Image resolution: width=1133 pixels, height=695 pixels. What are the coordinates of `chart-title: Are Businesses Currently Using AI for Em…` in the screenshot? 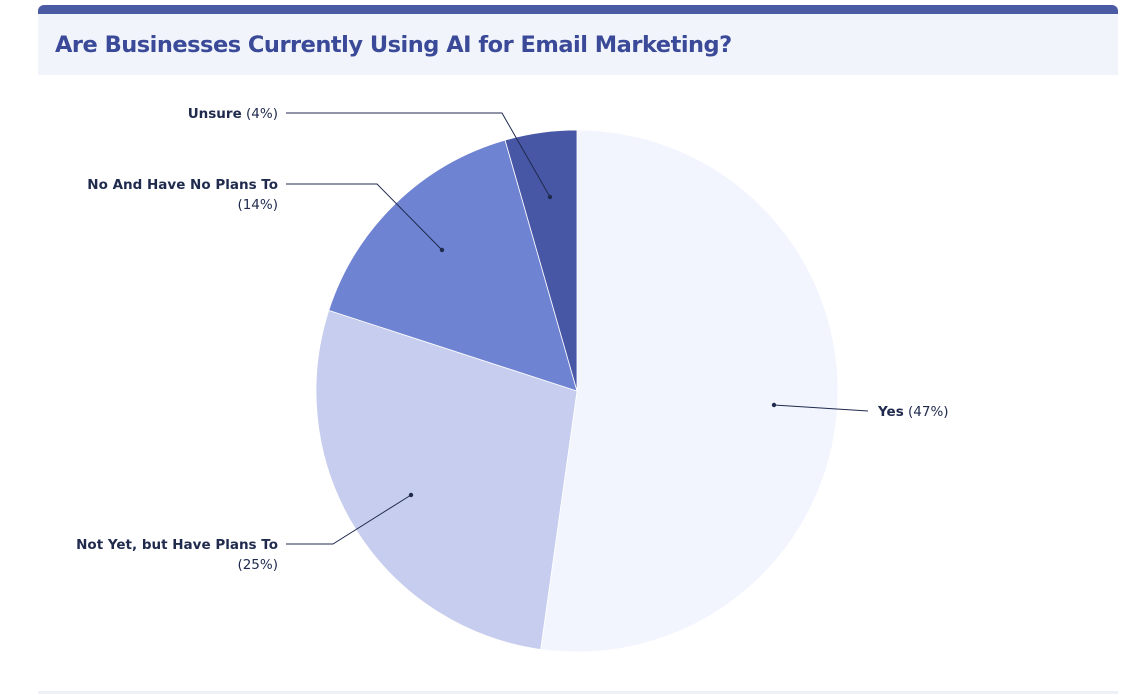 It's located at (393, 44).